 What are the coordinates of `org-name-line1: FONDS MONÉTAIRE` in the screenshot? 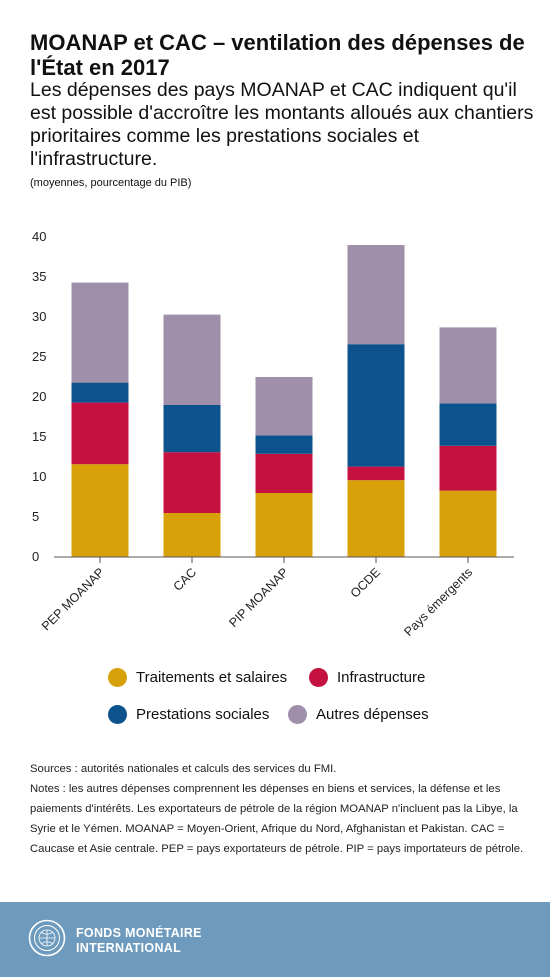 It's located at (139, 933).